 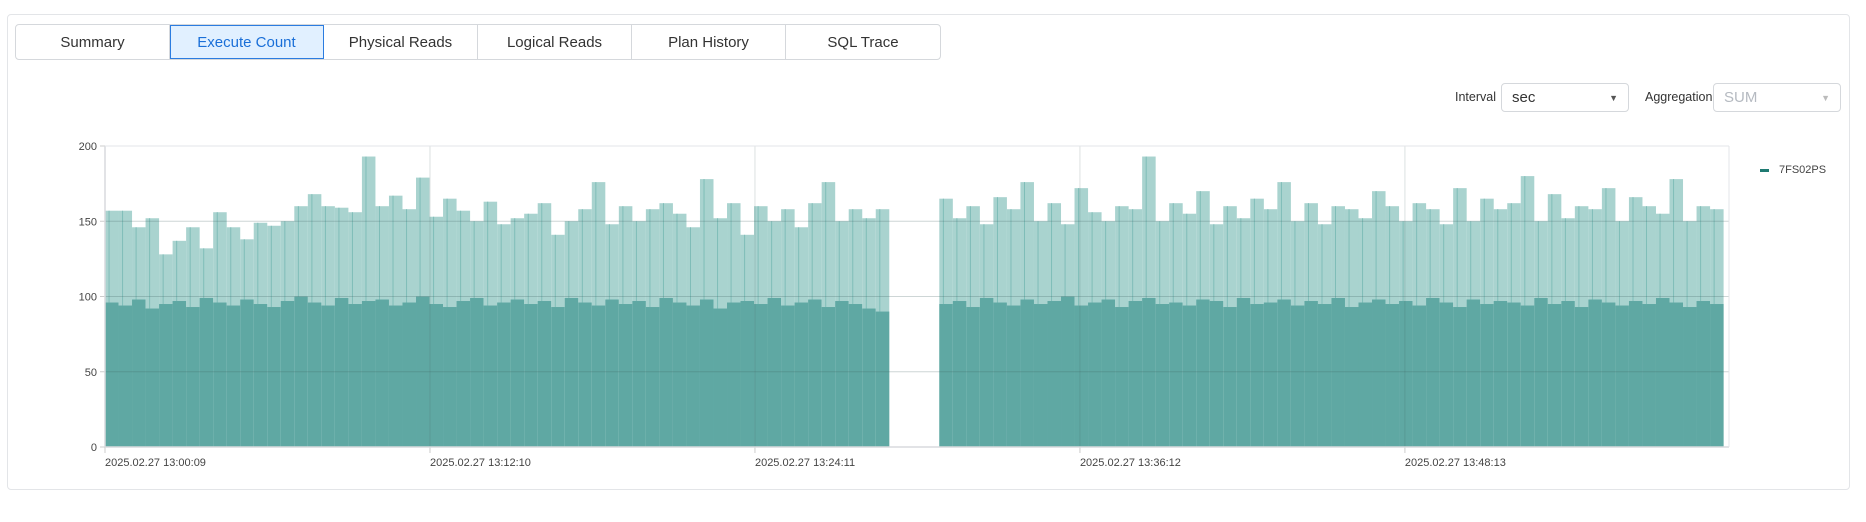 What do you see at coordinates (93, 42) in the screenshot?
I see `tab-summary: Summary` at bounding box center [93, 42].